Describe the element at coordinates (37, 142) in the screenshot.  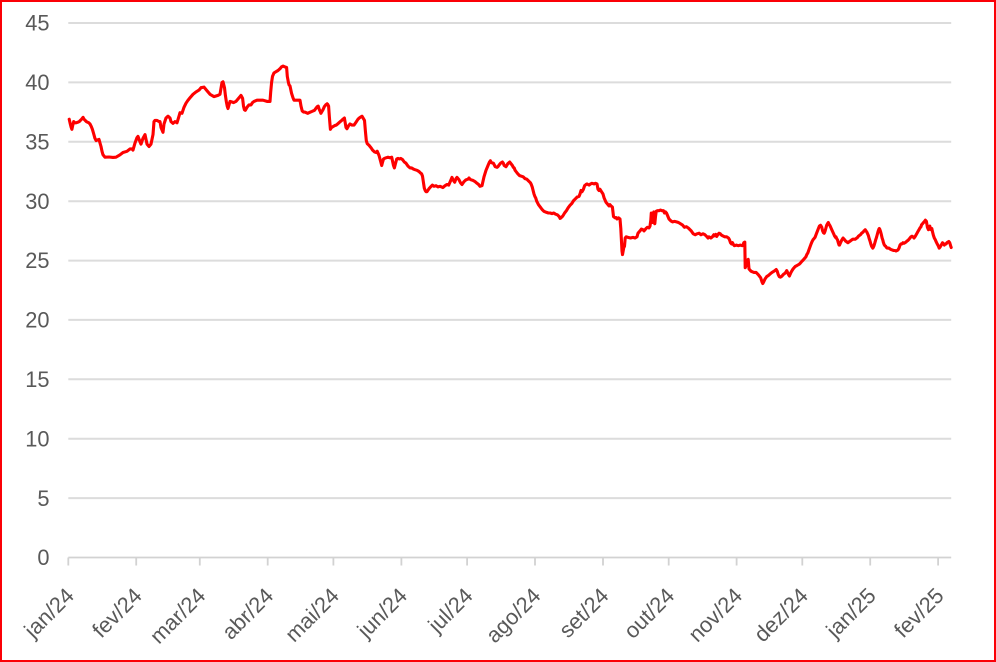
I see `svg-text: 35` at that location.